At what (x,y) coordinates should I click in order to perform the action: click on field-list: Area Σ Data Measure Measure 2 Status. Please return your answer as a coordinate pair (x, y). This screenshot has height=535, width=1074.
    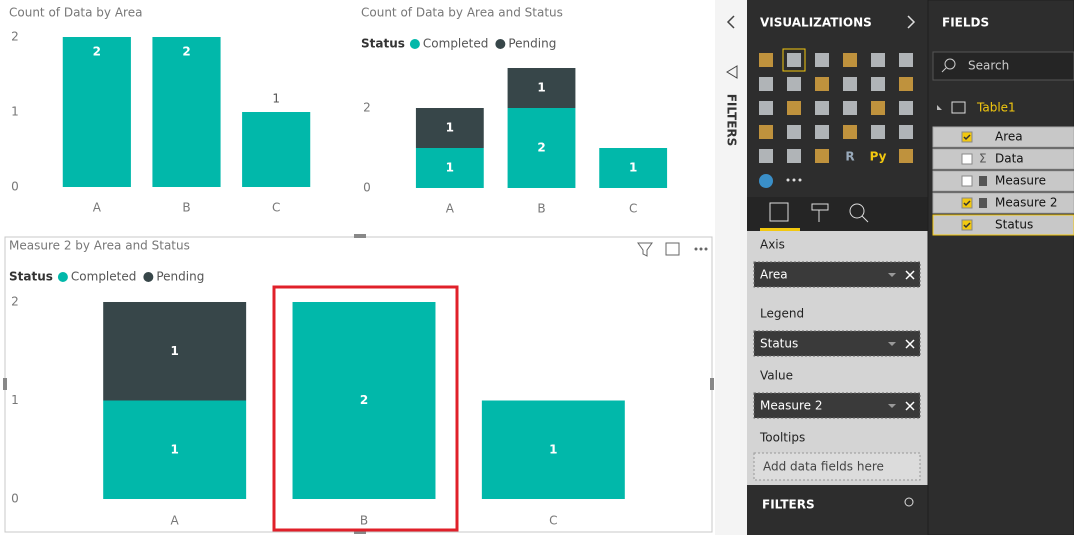
    Looking at the image, I should click on (1003, 181).